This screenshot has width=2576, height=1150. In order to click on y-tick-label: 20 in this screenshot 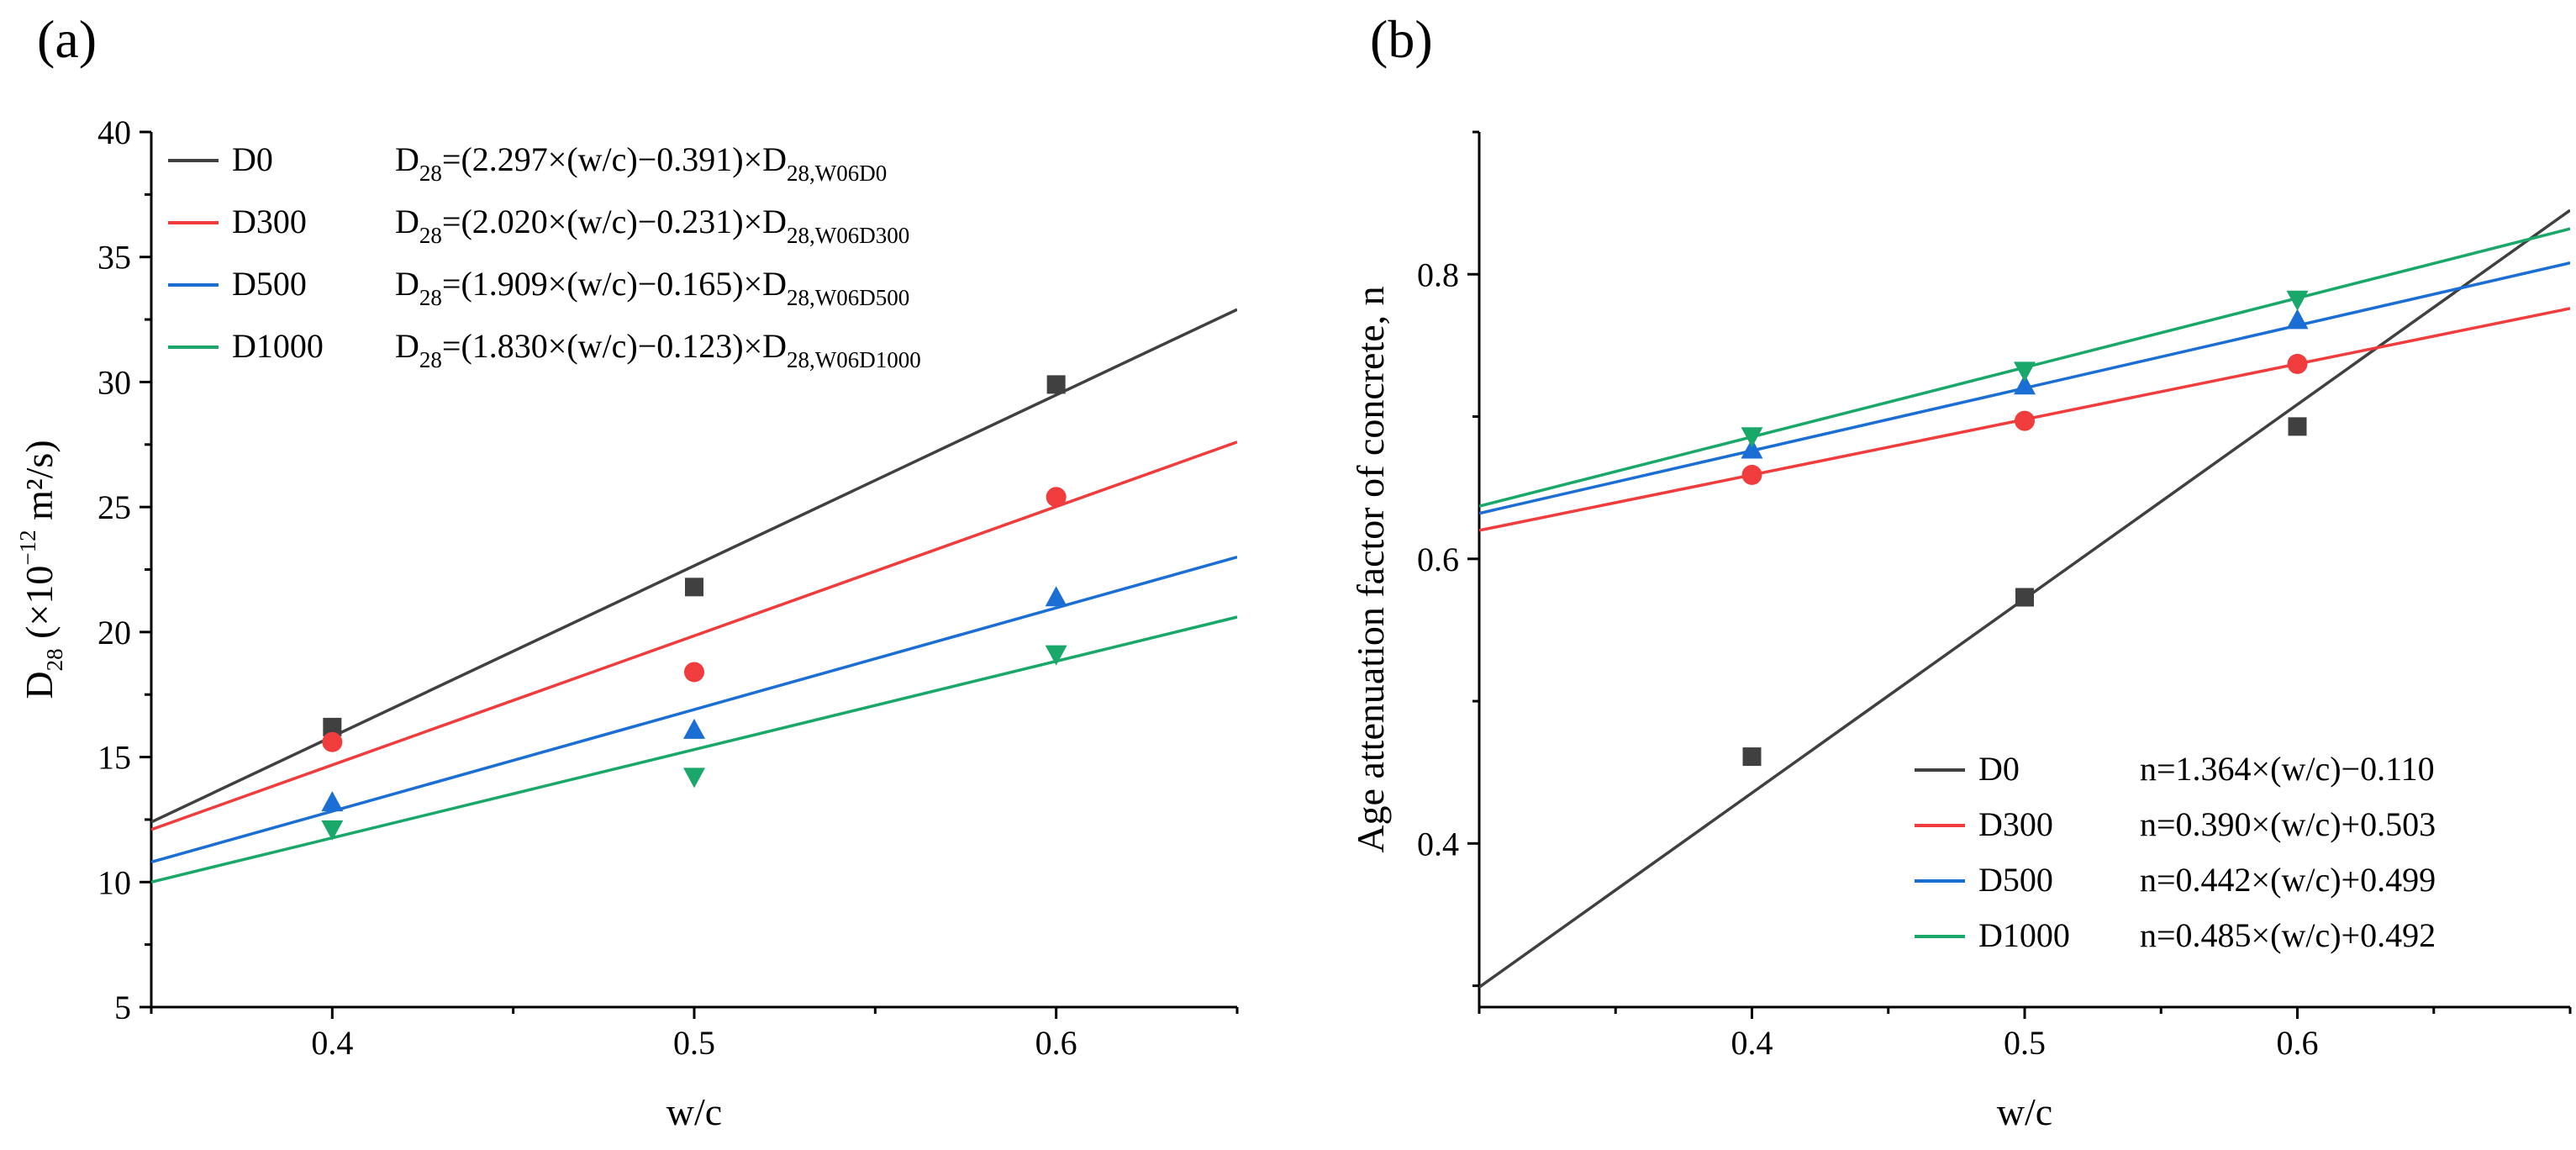, I will do `click(114, 632)`.